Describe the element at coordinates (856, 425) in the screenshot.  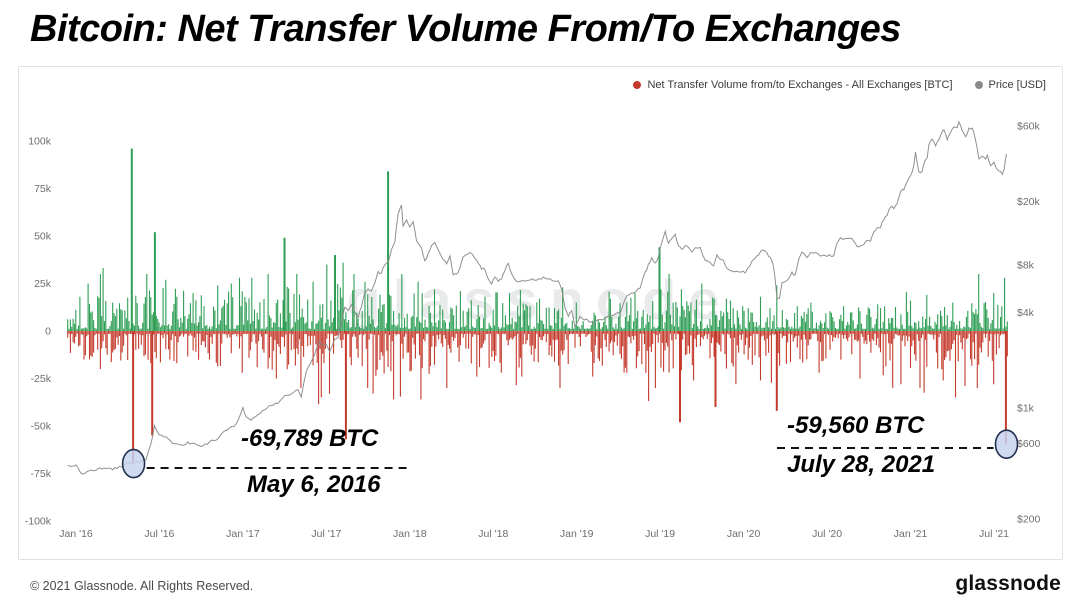
I see `annotation-value-july-2021: -59,560 BTC` at that location.